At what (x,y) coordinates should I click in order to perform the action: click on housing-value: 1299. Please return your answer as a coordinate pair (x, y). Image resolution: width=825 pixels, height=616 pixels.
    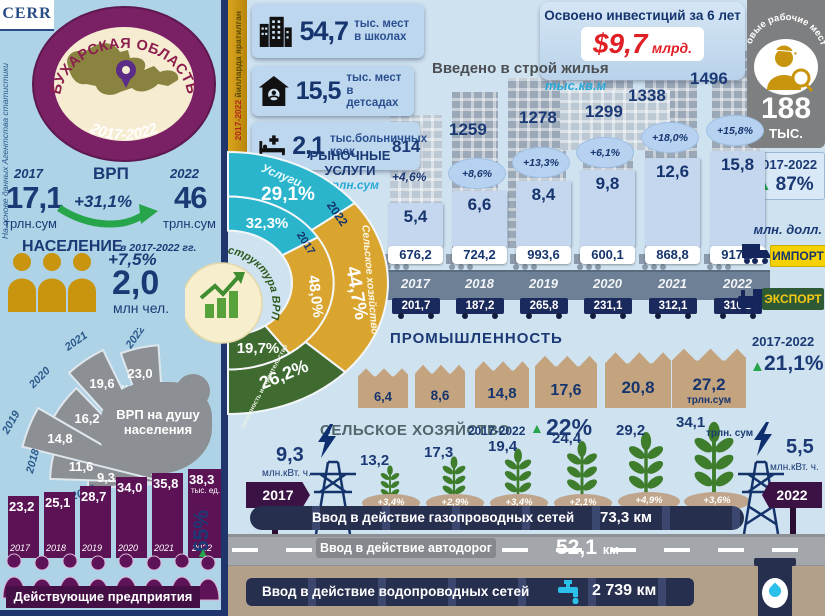
    Looking at the image, I should click on (604, 111).